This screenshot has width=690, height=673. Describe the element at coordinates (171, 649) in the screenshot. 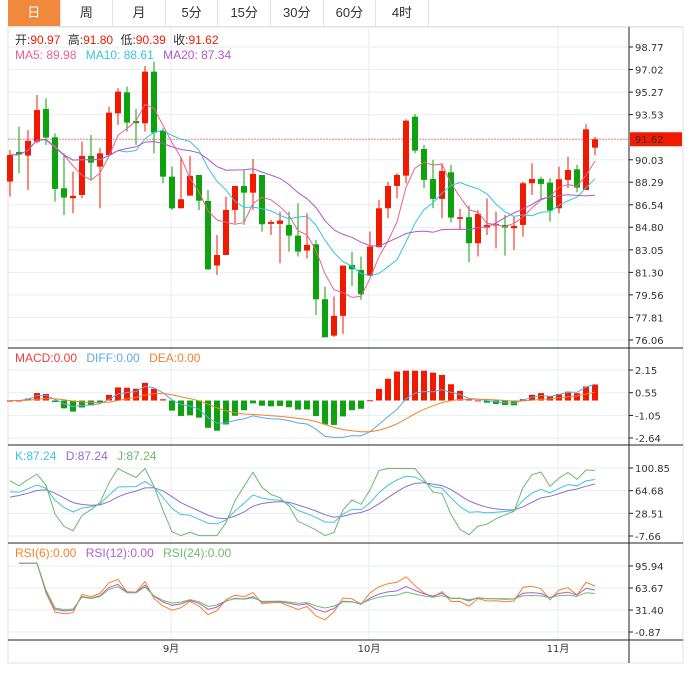

I see `x-axis-label: 9月` at that location.